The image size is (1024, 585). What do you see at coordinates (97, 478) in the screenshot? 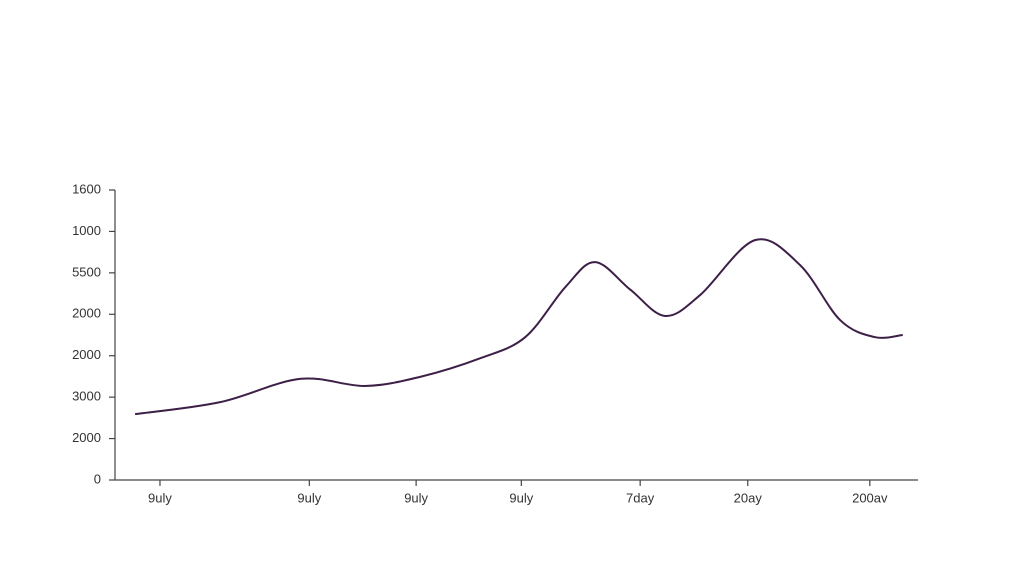
I see `y-tick-label: 0` at bounding box center [97, 478].